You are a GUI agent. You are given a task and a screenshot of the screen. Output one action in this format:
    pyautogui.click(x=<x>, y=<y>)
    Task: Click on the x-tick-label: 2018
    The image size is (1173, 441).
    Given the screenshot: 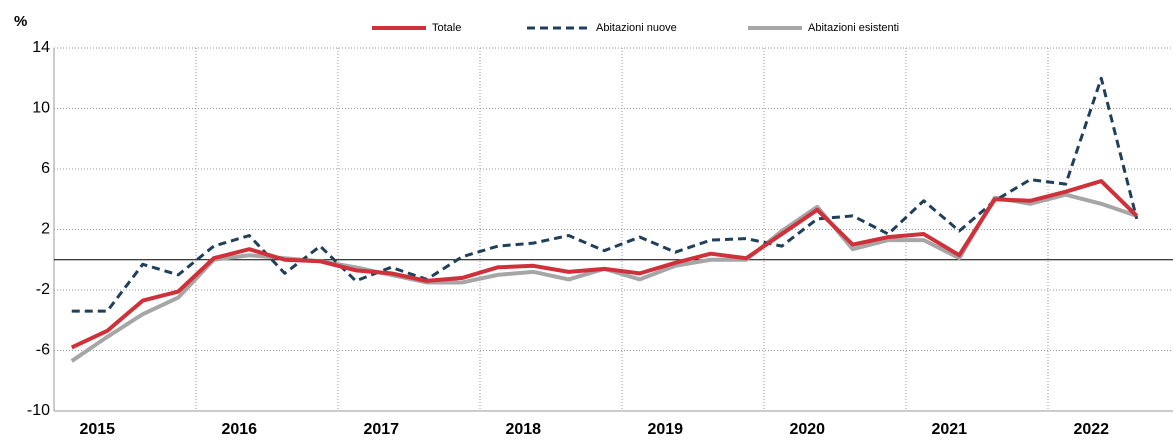 What is the action you would take?
    pyautogui.click(x=523, y=429)
    